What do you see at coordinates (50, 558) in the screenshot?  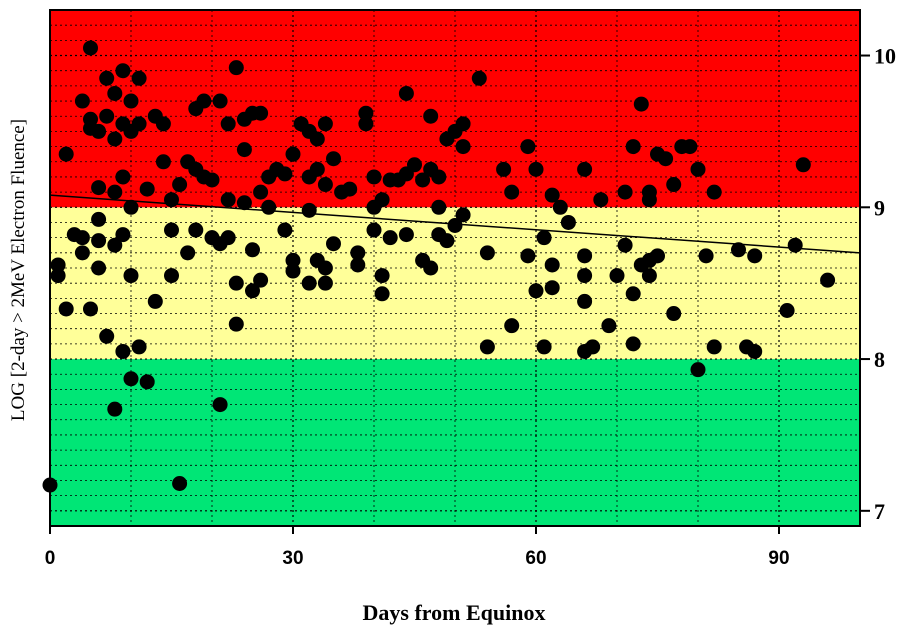 I see `x-tick-label: 0` at bounding box center [50, 558].